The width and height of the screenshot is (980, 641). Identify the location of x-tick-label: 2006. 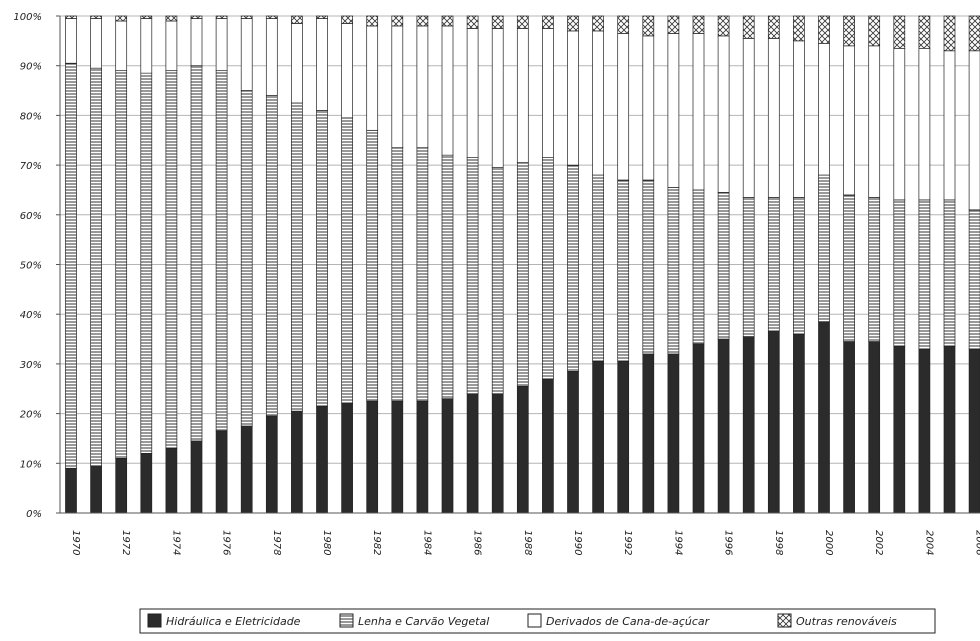
(977, 542).